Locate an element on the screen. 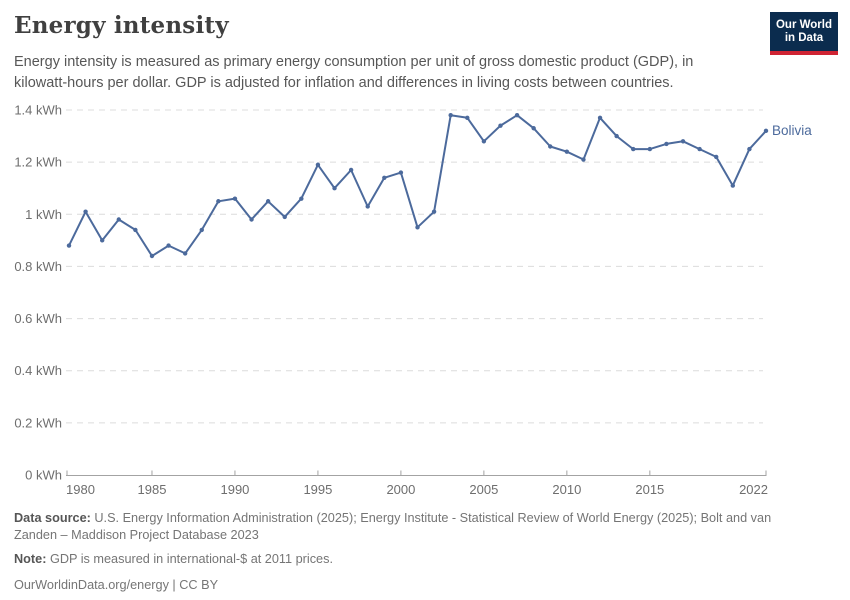 This screenshot has height=600, width=850. owid-logo: Our World in Data is located at coordinates (804, 33).